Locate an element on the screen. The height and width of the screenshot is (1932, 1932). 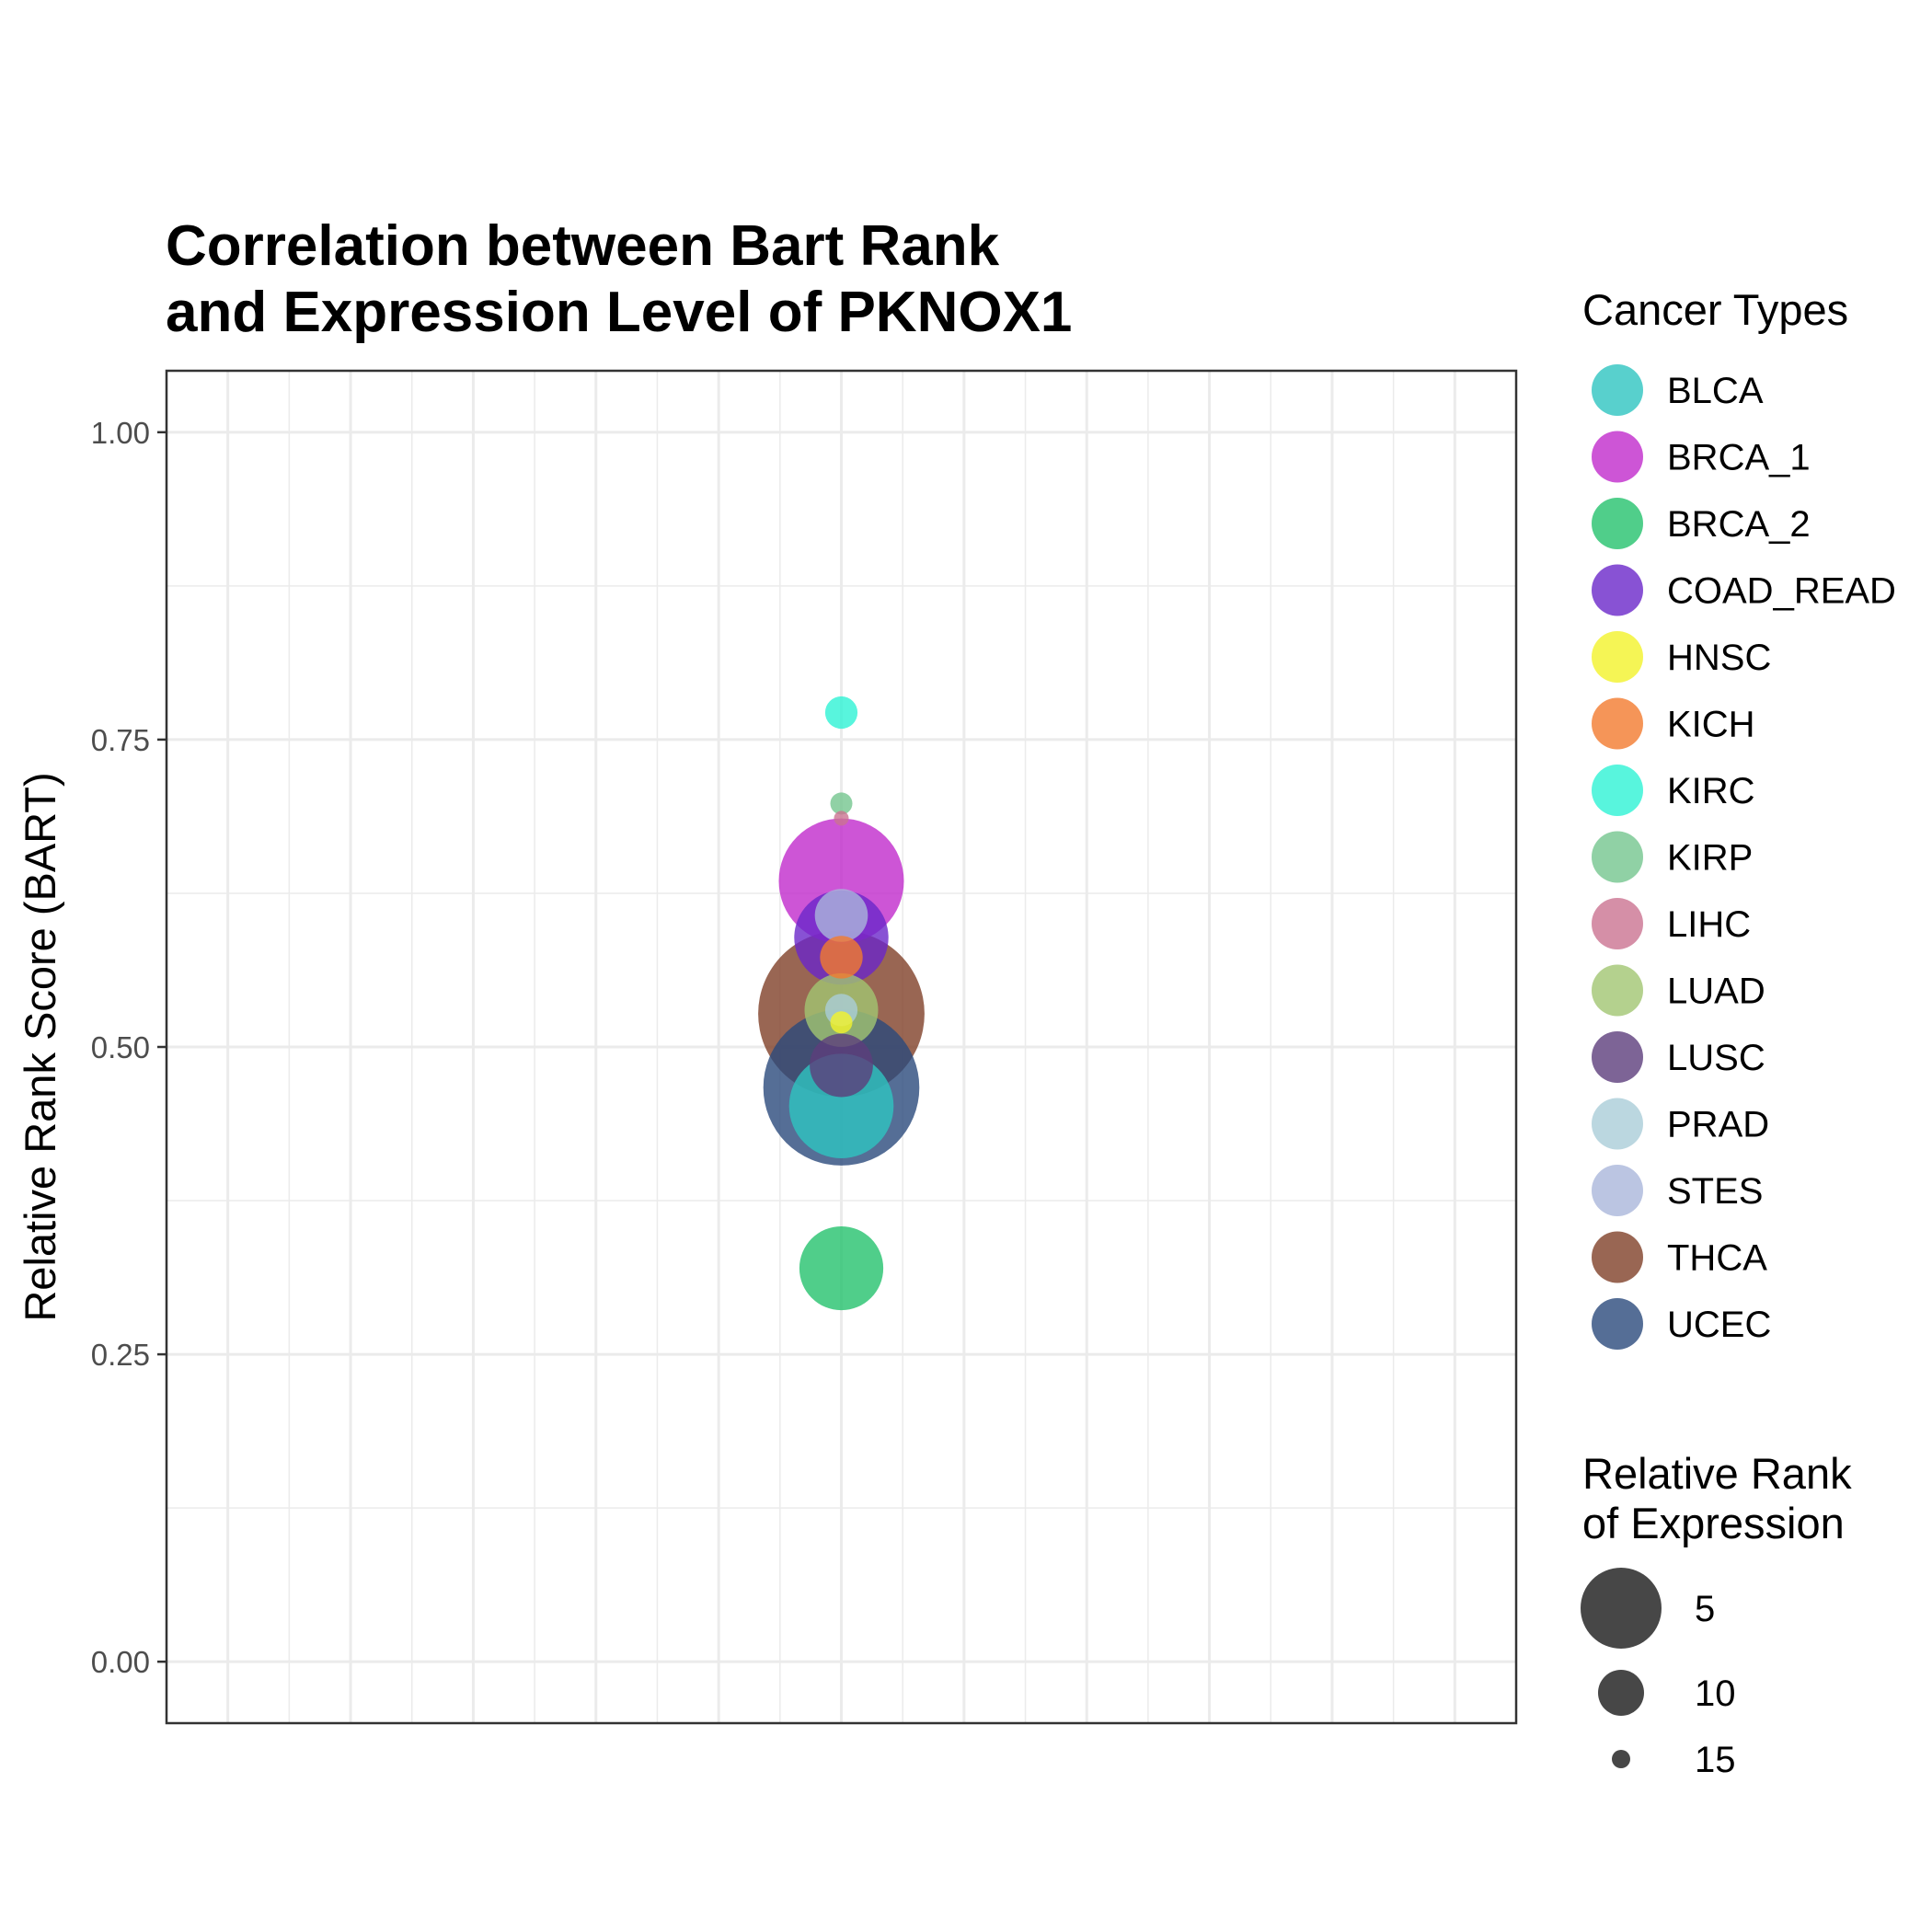
legend-label-lihc: LIHC is located at coordinates (1709, 924).